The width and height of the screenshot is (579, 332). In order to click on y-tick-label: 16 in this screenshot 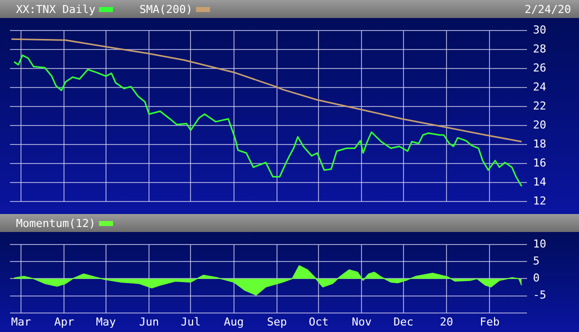, I will do `click(539, 163)`.